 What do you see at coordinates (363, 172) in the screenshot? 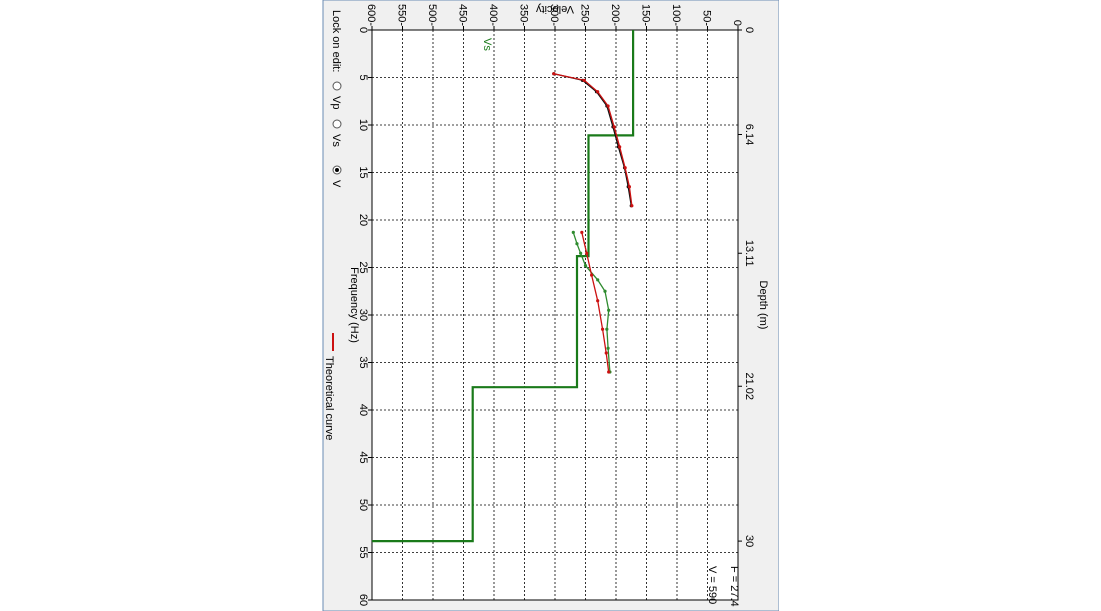
I see `frequency-tick-label-15: 15` at bounding box center [363, 172].